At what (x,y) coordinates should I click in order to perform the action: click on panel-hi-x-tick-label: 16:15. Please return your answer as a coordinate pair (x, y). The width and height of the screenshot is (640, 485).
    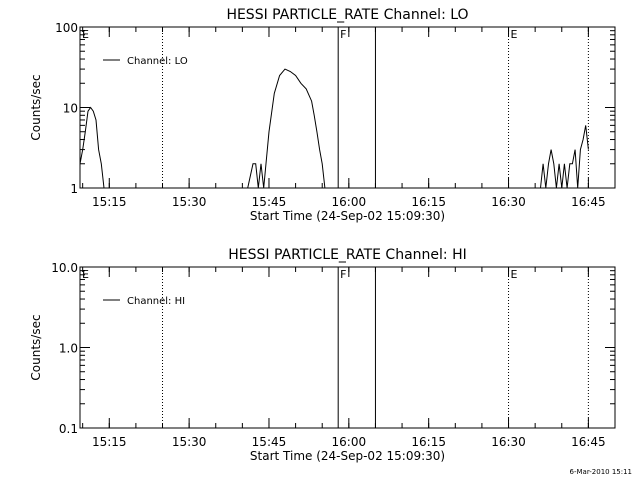
    Looking at the image, I should click on (428, 442).